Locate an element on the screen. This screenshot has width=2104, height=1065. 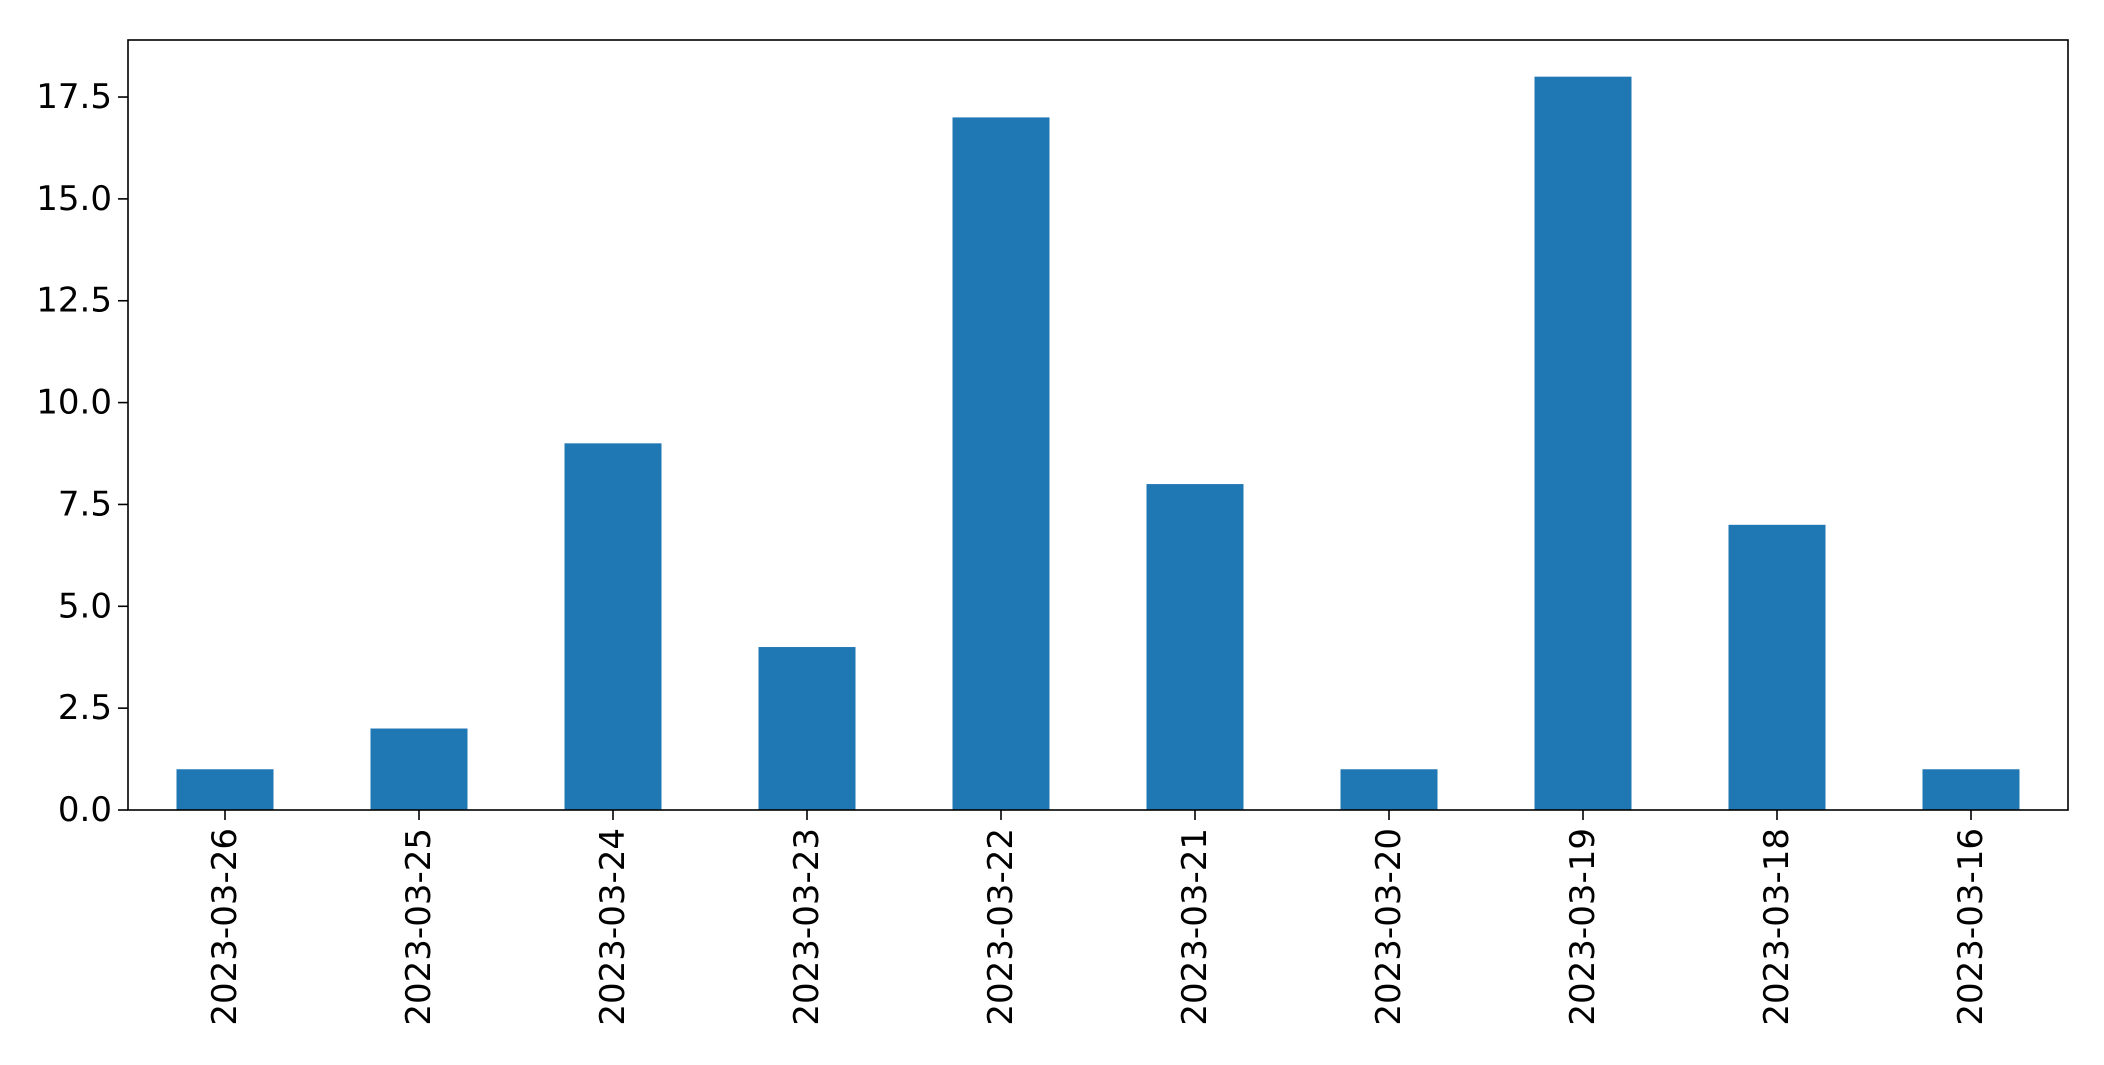
x-tick-label: 2023-03-19 is located at coordinates (1583, 927).